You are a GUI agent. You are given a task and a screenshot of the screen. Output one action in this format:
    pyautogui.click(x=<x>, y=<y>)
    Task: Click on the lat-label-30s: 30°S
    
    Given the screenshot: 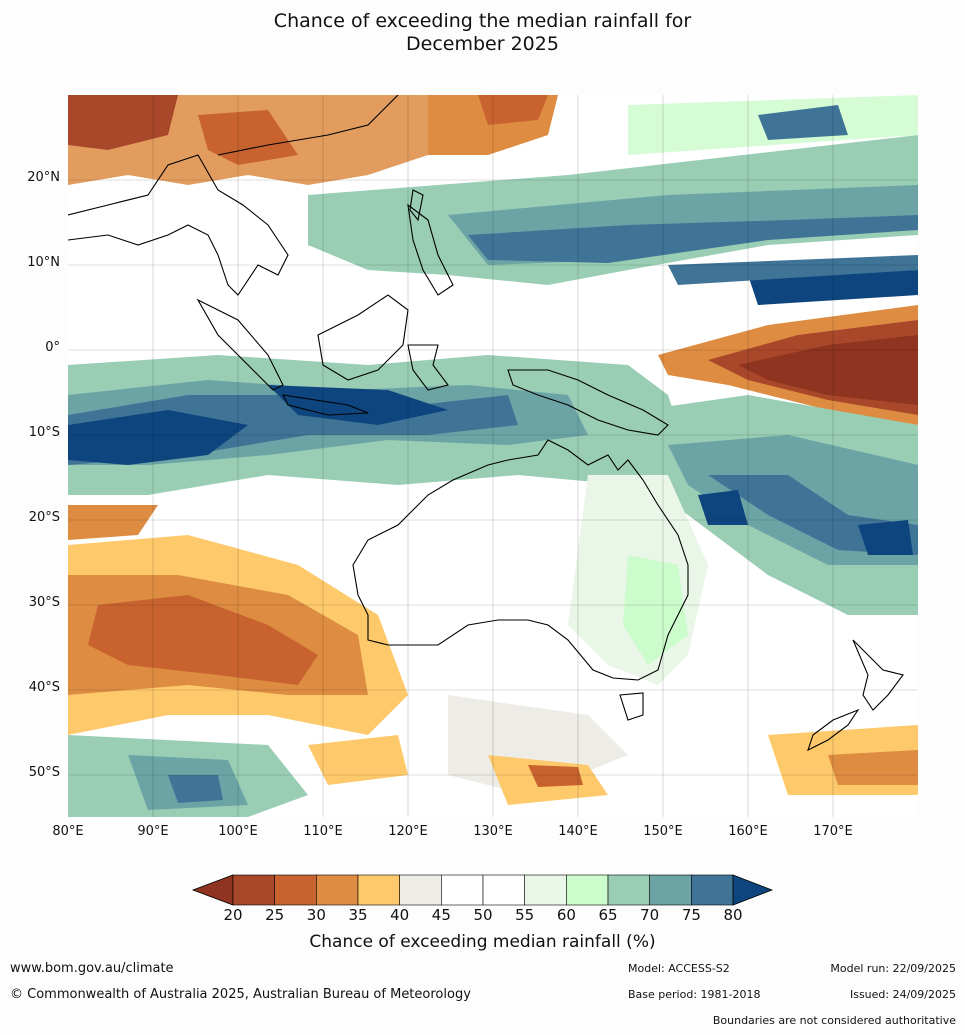 What is the action you would take?
    pyautogui.click(x=44, y=602)
    